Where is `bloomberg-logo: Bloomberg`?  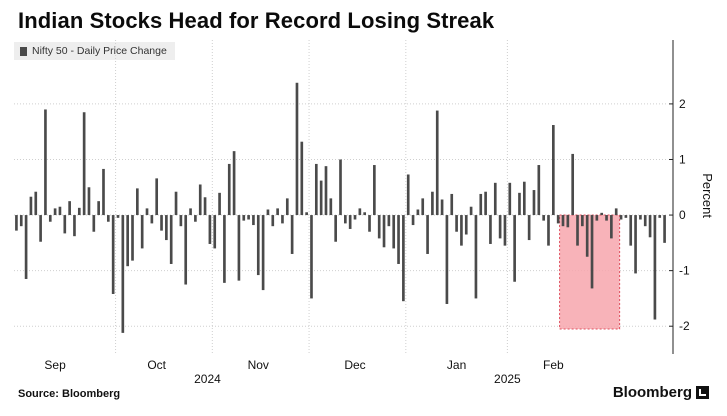
bloomberg-logo: Bloomberg is located at coordinates (661, 392).